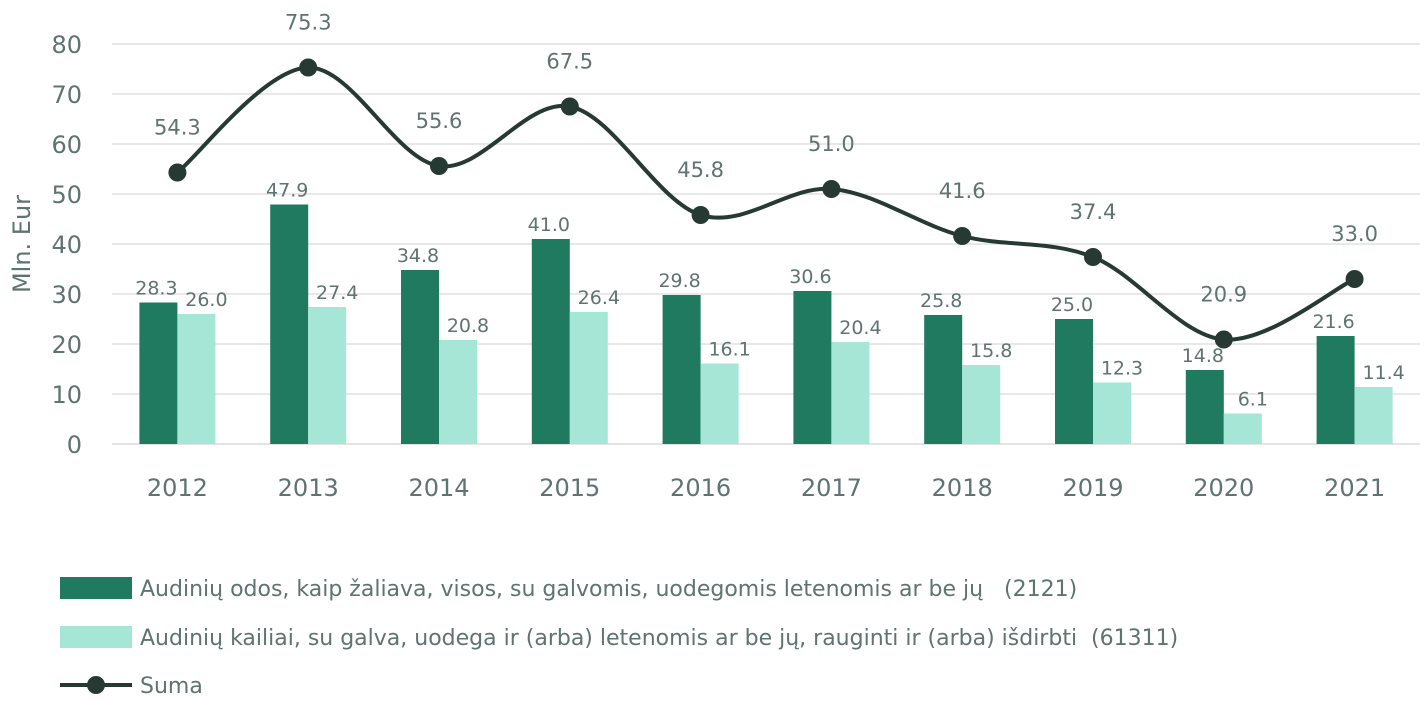 The image size is (1426, 701). What do you see at coordinates (700, 170) in the screenshot?
I see `sum-value-label: 45.8` at bounding box center [700, 170].